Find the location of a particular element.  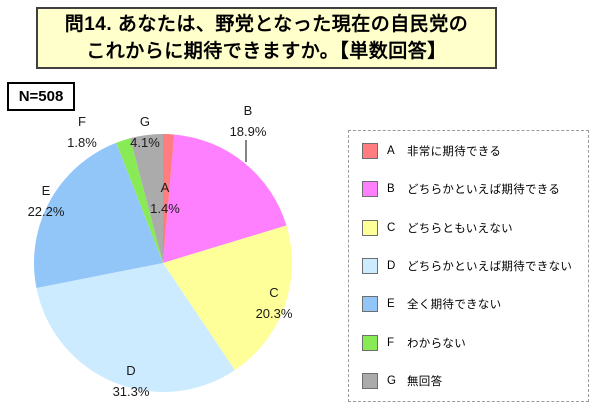

legend-swatch-g is located at coordinates (370, 380).